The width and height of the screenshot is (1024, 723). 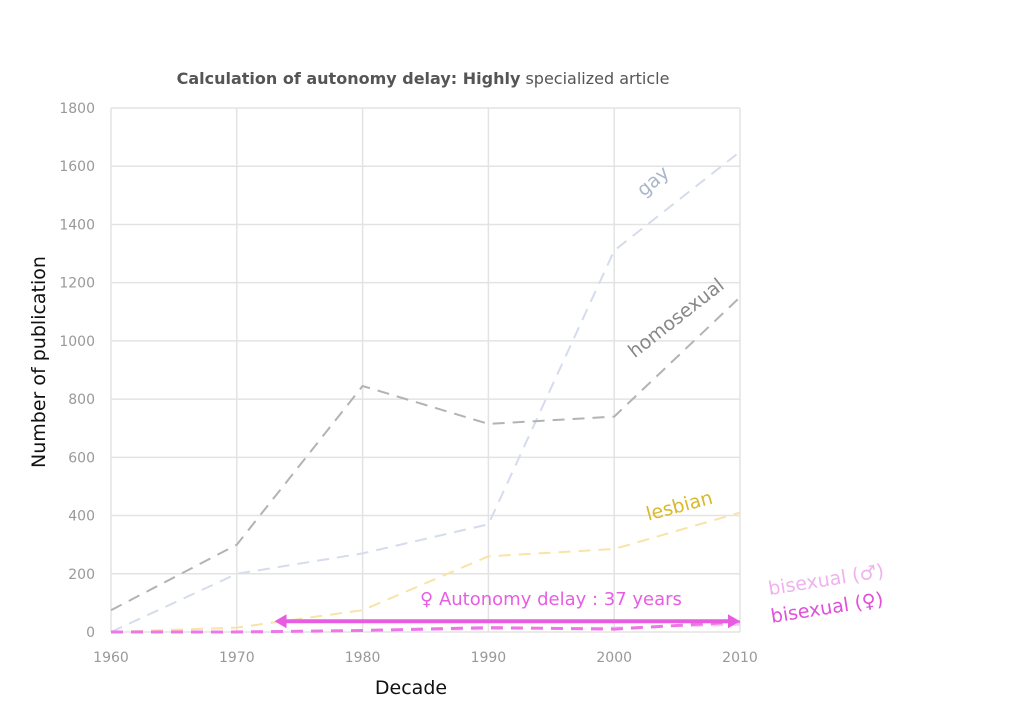 What do you see at coordinates (77, 284) in the screenshot?
I see `y-tick-label: 1200` at bounding box center [77, 284].